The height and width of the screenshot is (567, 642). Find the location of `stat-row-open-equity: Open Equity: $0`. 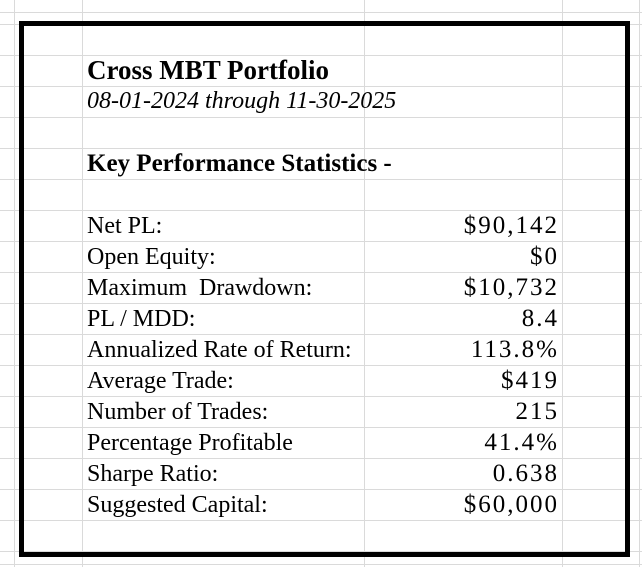

stat-row-open-equity: Open Equity: $0 is located at coordinates (323, 256).